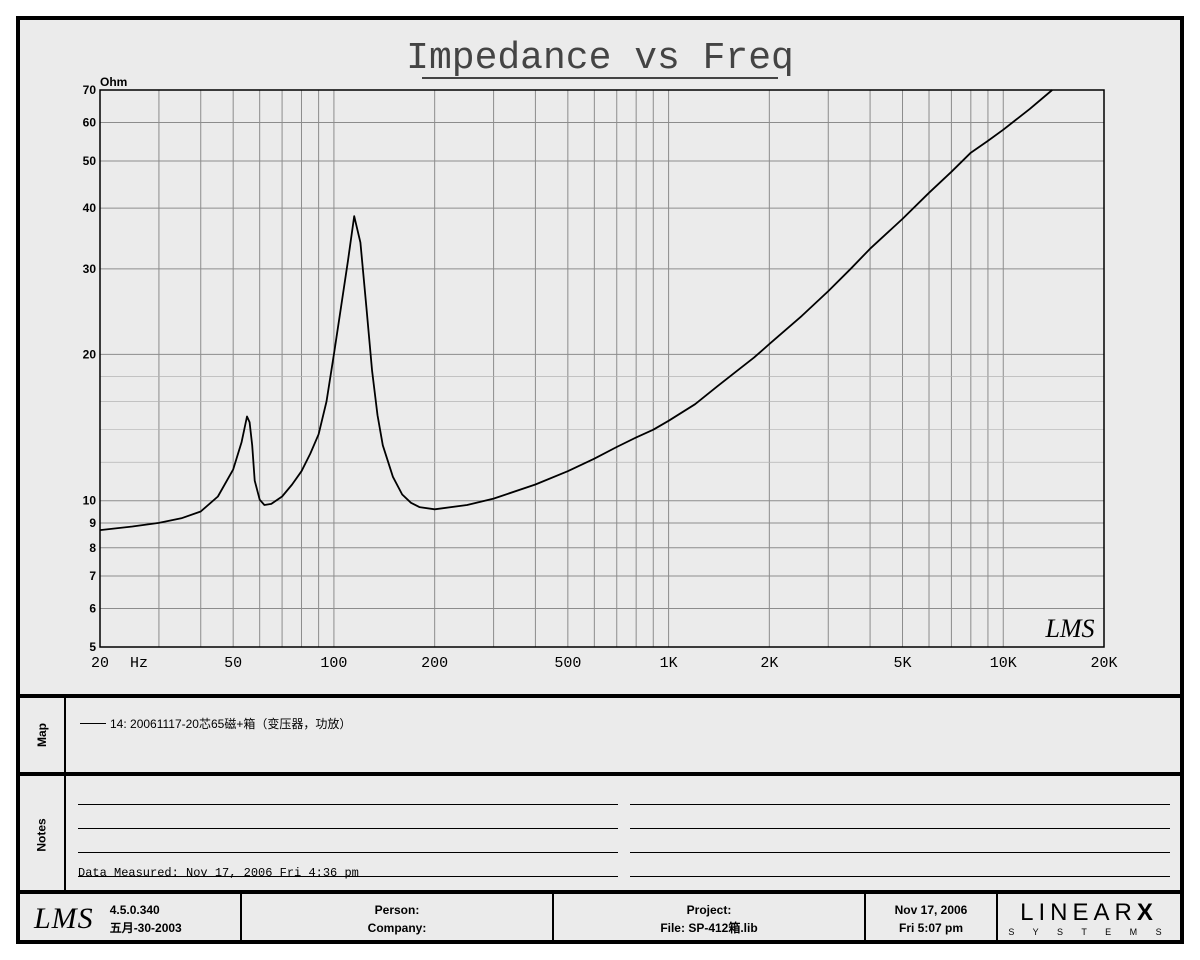 This screenshot has height=960, width=1200. I want to click on person-label: Person:, so click(397, 910).